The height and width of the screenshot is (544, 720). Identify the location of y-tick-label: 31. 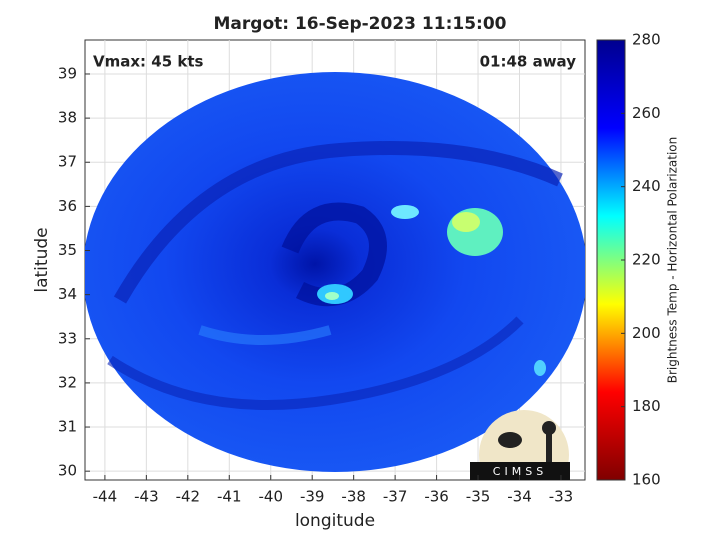
(67, 427).